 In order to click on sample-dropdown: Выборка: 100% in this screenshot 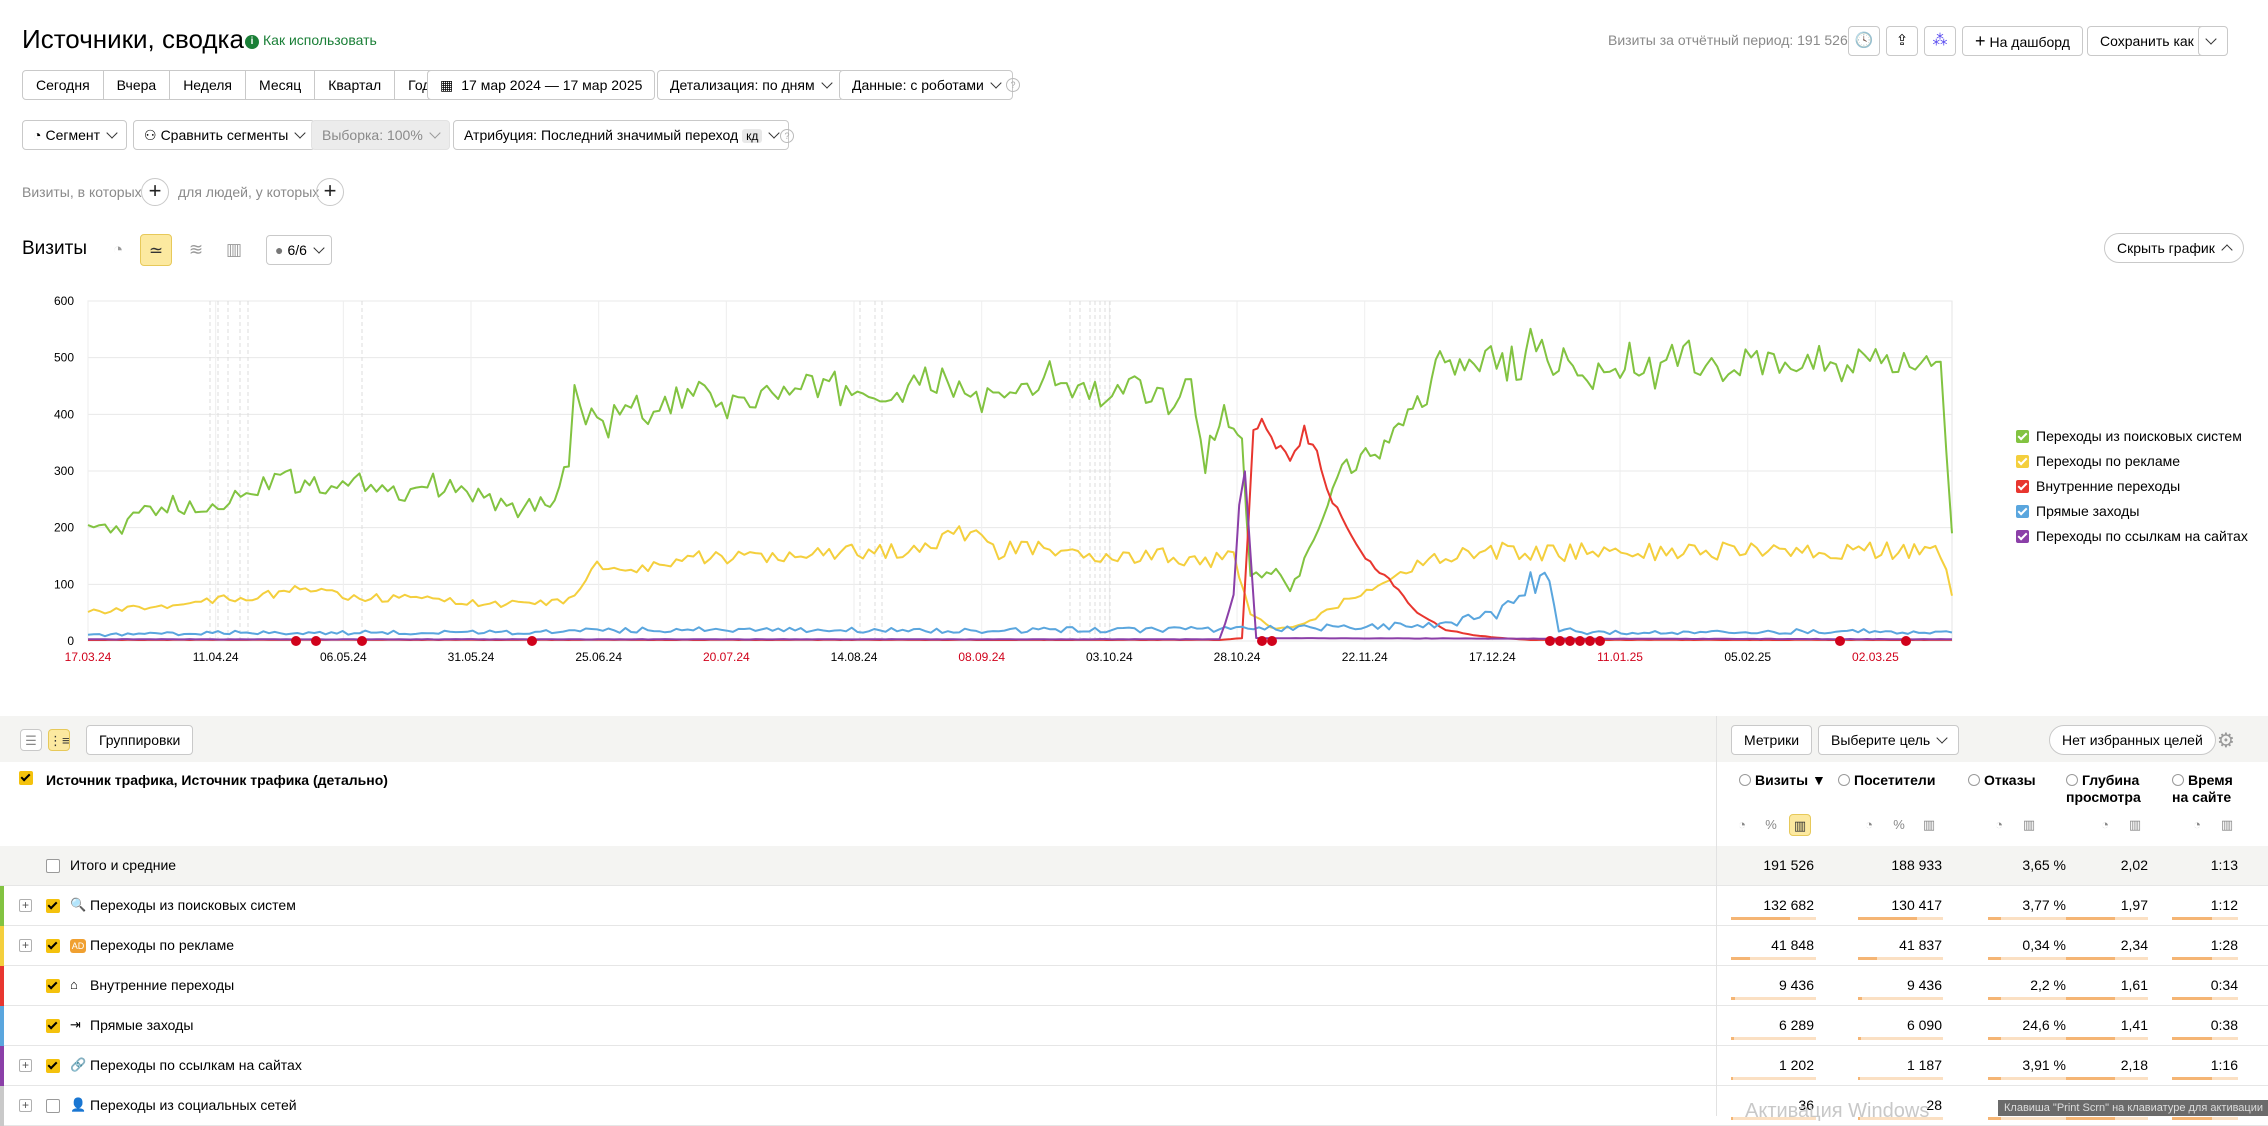, I will do `click(380, 135)`.